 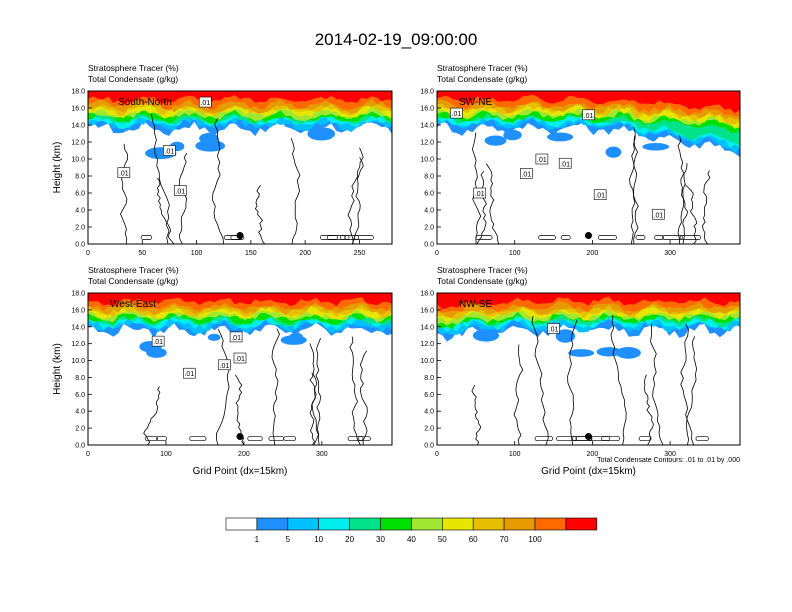 I want to click on colorbar-label: 50, so click(x=442, y=539).